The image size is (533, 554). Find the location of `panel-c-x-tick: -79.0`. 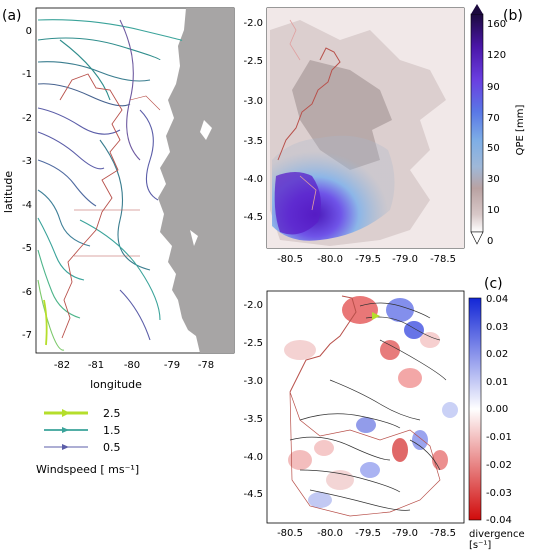

panel-c-x-tick: -79.0 is located at coordinates (405, 533).